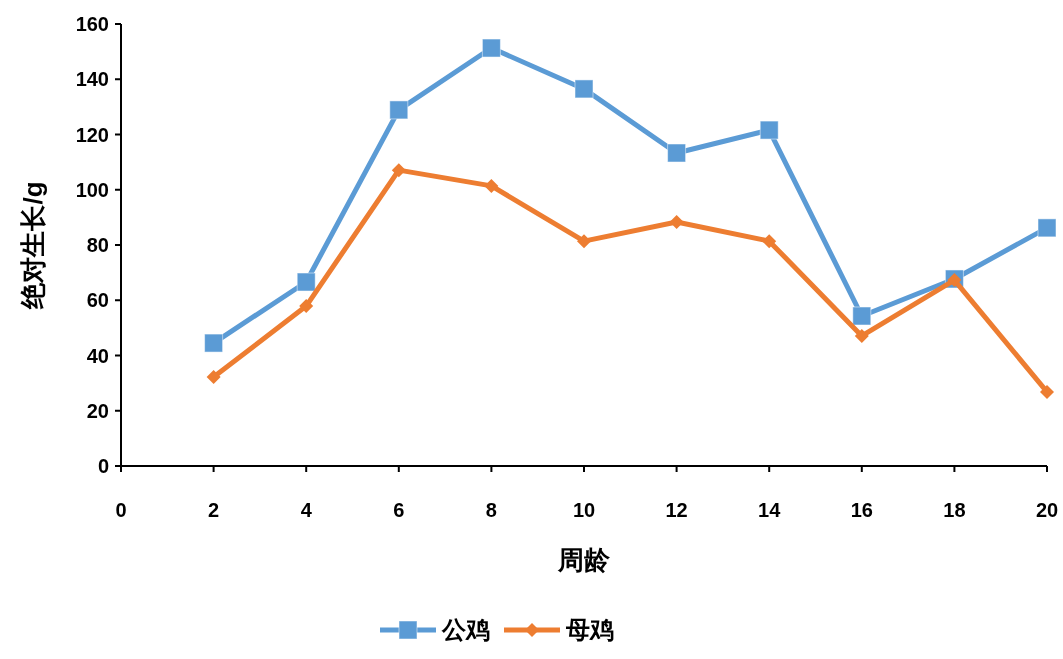  What do you see at coordinates (1047, 510) in the screenshot?
I see `x-tick-label: 20` at bounding box center [1047, 510].